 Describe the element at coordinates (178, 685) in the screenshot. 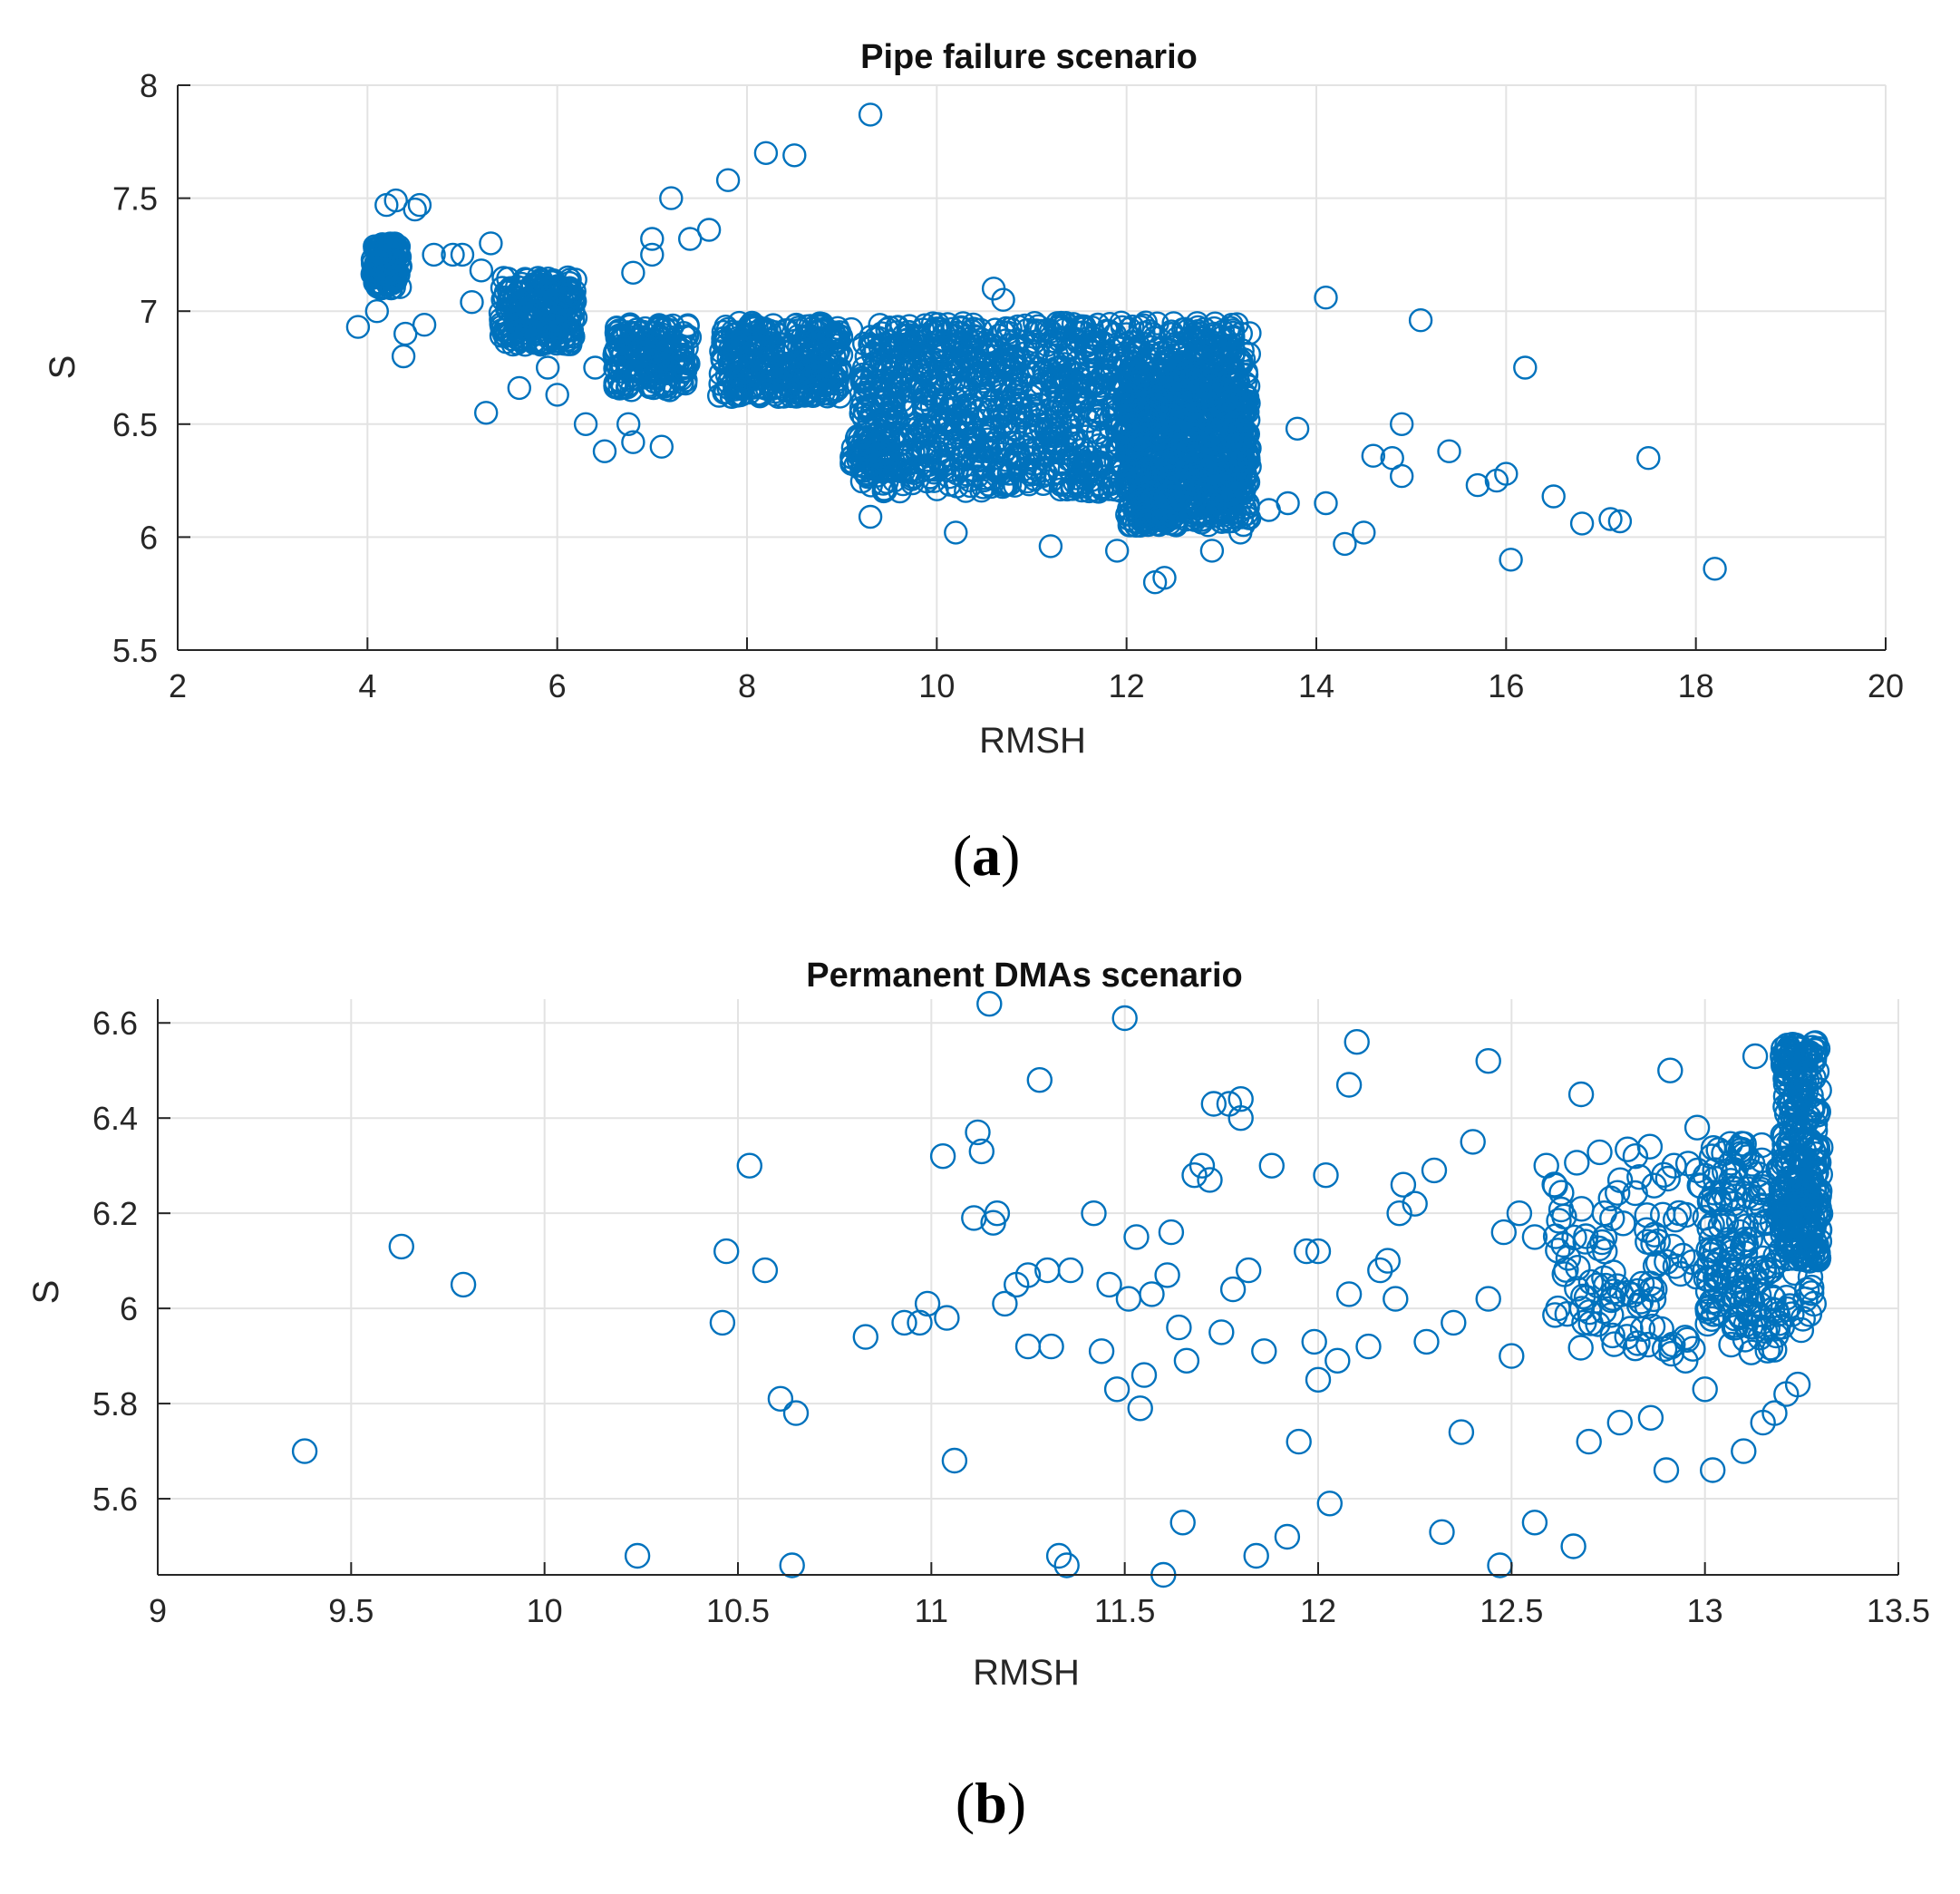

I see `x-tick-label: 2` at that location.